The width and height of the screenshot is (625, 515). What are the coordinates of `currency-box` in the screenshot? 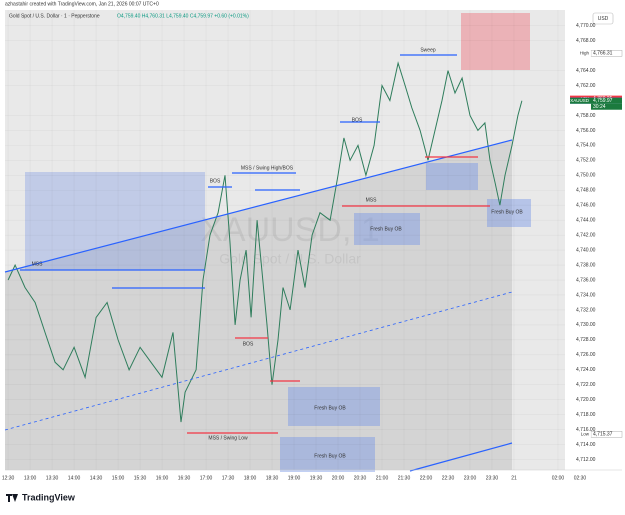 It's located at (603, 18).